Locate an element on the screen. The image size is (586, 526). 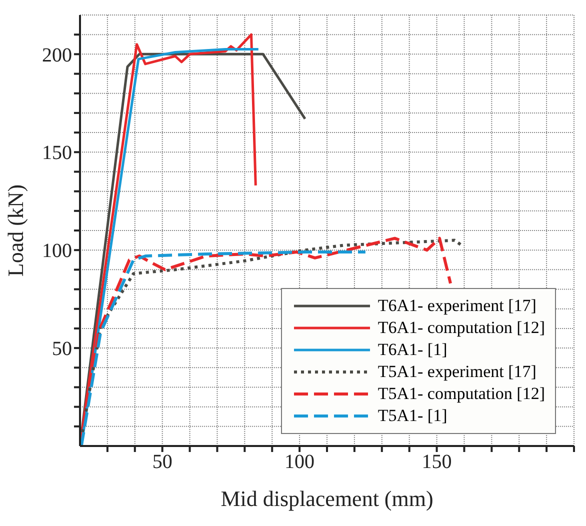
legend-label: T5A1- [1] is located at coordinates (413, 416).